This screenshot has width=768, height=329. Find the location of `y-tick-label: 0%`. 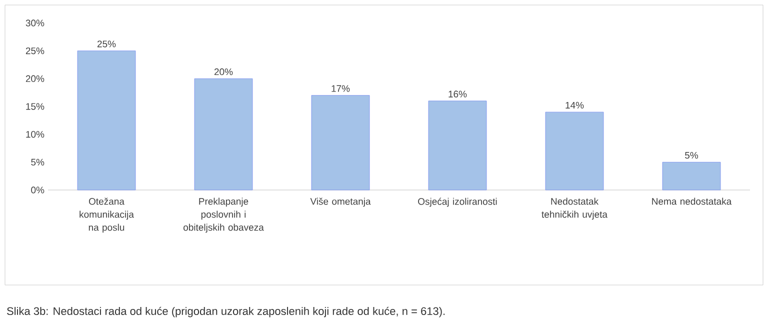

y-tick-label: 0% is located at coordinates (37, 190).